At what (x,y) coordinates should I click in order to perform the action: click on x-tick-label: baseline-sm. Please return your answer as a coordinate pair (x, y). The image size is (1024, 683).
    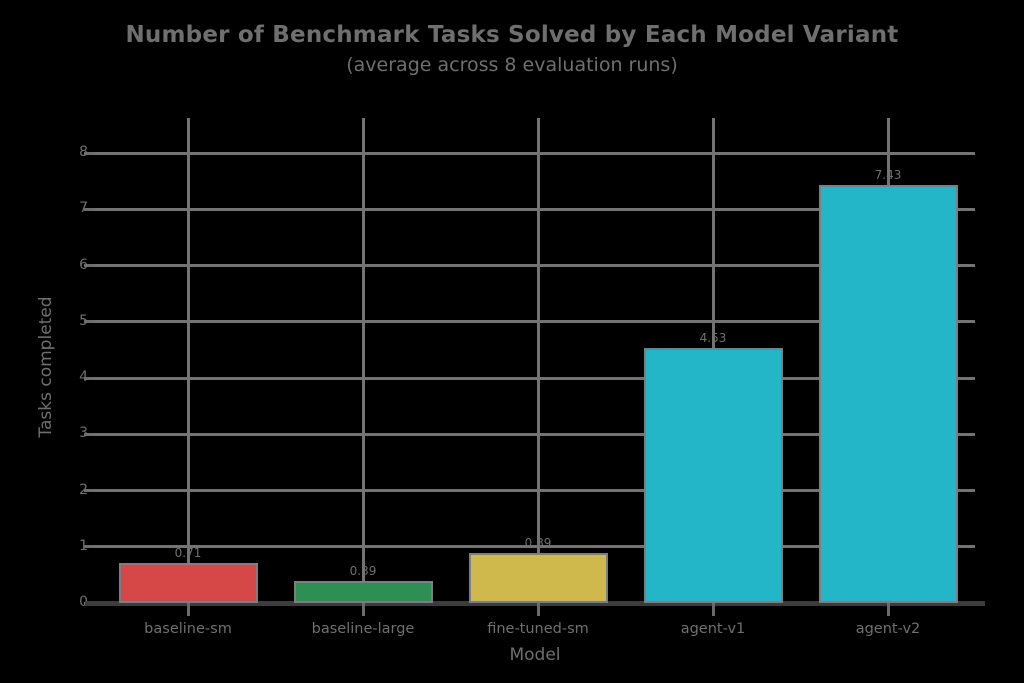
    Looking at the image, I should click on (188, 629).